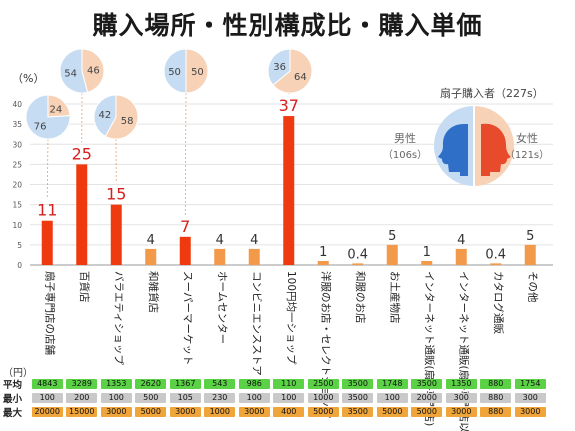  I want to click on table-cell: 986, so click(254, 384).